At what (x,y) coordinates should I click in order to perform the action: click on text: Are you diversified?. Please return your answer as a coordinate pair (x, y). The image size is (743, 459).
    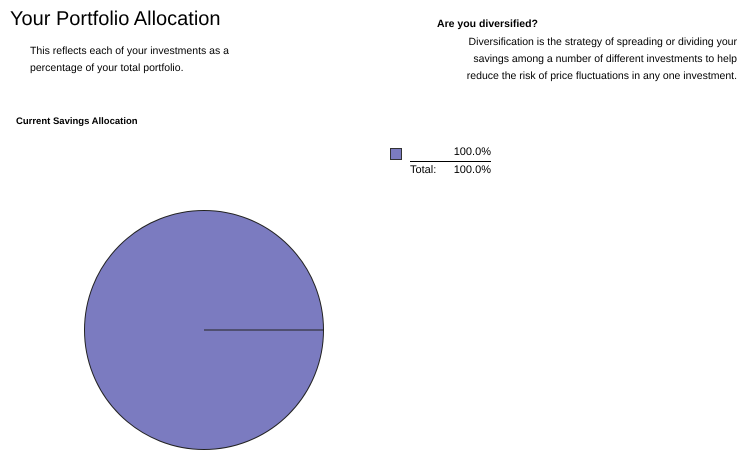
    Looking at the image, I should click on (487, 24).